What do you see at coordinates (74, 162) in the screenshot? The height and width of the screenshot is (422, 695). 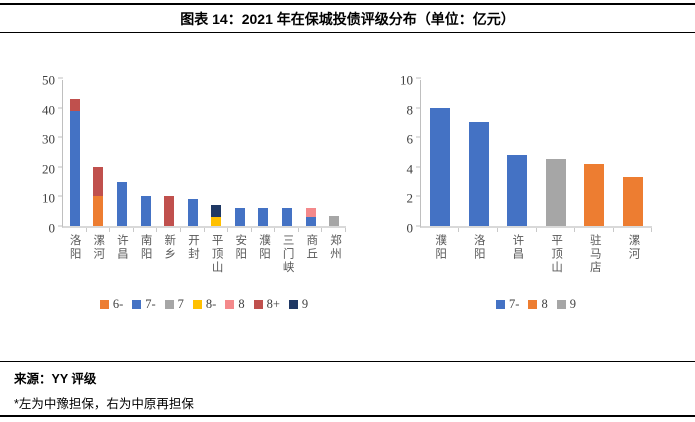 I see `bar-洛阳` at bounding box center [74, 162].